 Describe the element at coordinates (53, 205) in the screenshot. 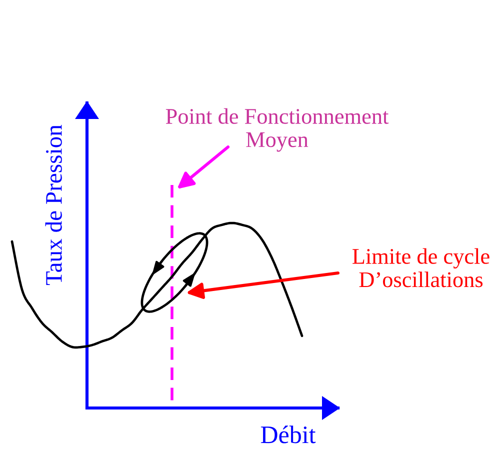

I see `y-axis-title: Taux de Pression` at that location.